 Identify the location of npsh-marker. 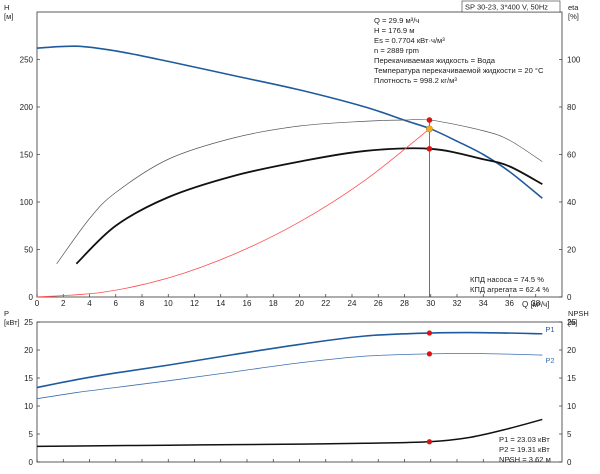
(429, 442).